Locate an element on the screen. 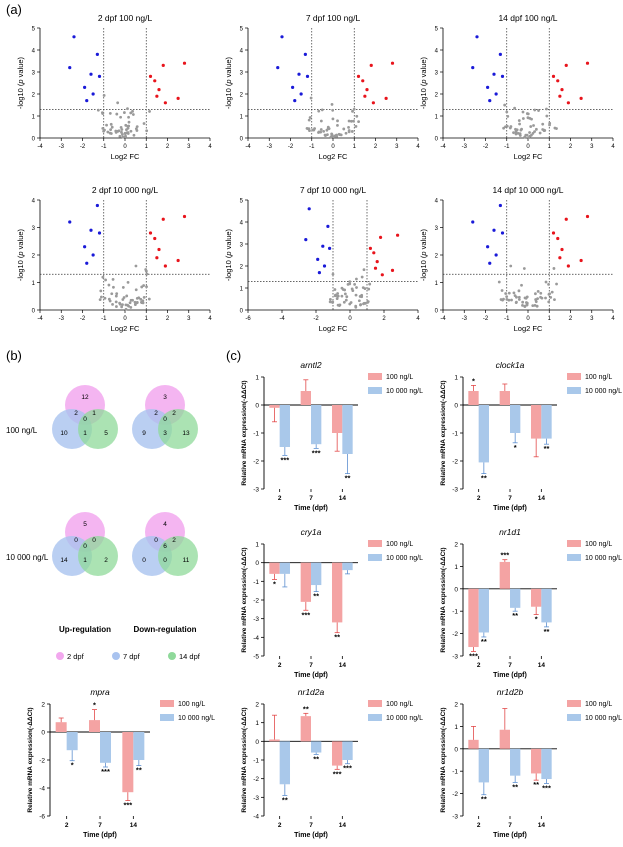  venn-count-bc: 3 is located at coordinates (165, 433).